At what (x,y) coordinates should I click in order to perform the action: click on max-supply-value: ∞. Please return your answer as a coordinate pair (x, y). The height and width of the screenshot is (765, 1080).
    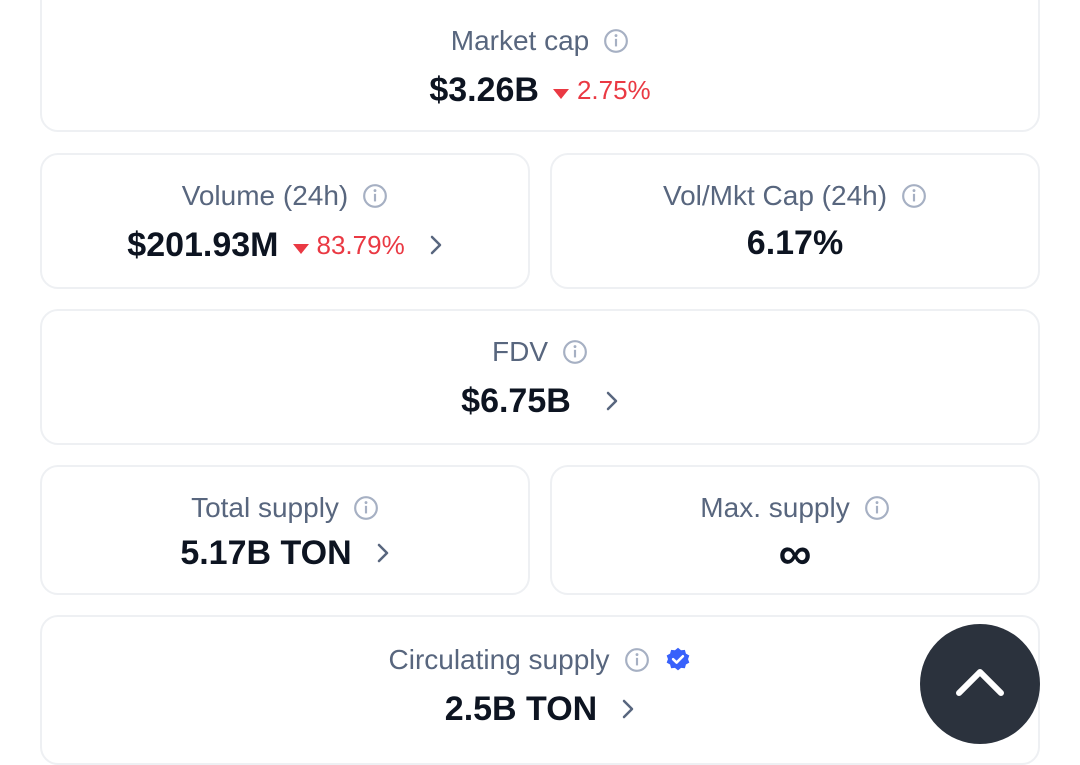
    Looking at the image, I should click on (795, 553).